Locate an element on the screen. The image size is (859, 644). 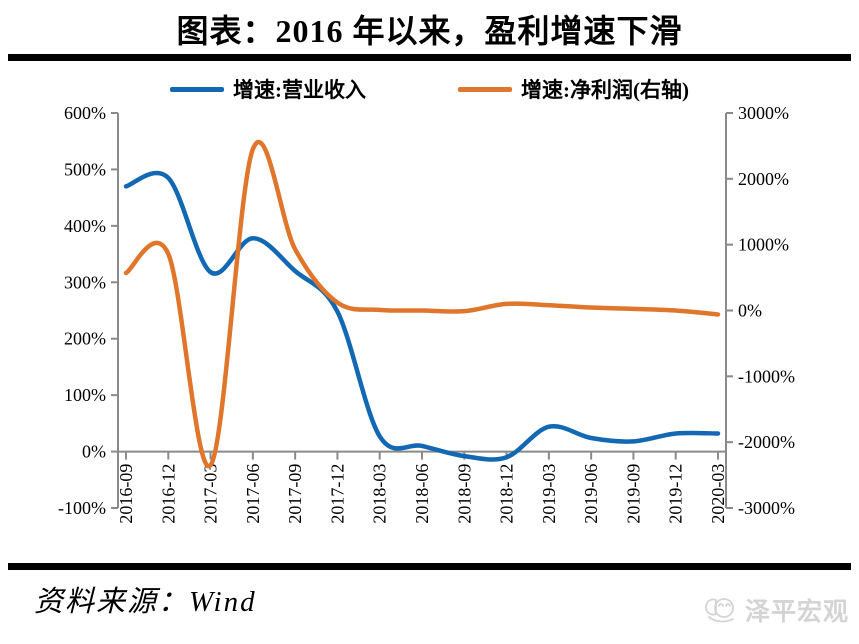
x-axis-tick-label: 2017-06 is located at coordinates (253, 494).